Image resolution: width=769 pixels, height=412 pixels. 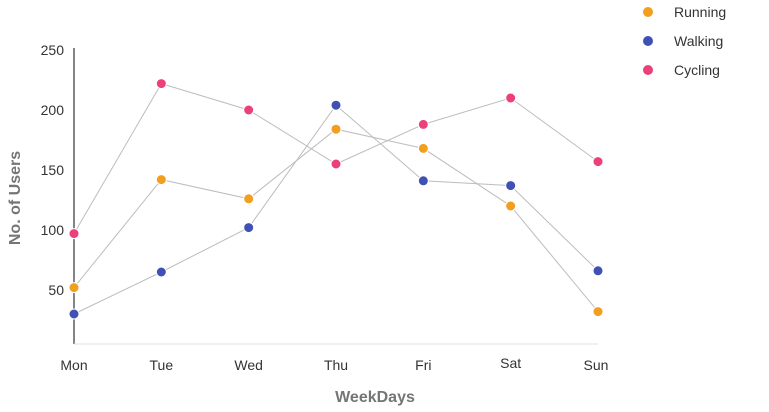 What do you see at coordinates (56, 290) in the screenshot?
I see `y-tick-label-50: 50` at bounding box center [56, 290].